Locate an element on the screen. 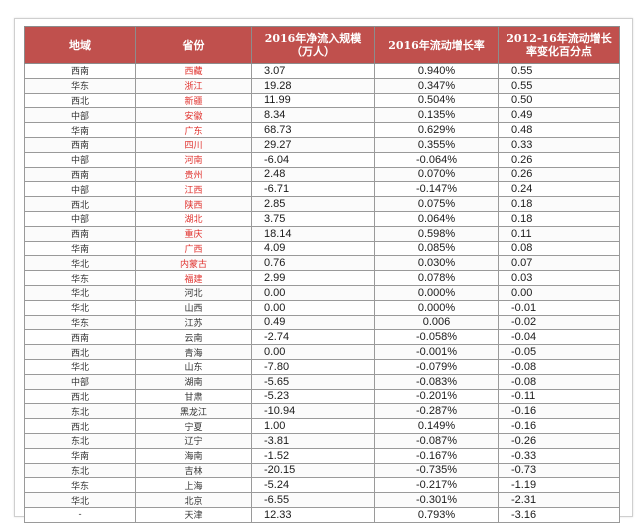 The width and height of the screenshot is (644, 526). cell-net-inflow: -20.15 is located at coordinates (313, 470).